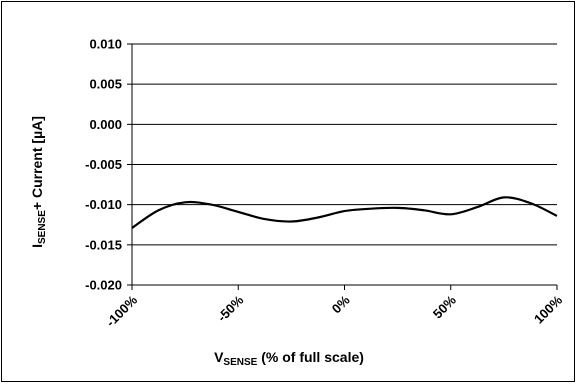 The height and width of the screenshot is (385, 578). I want to click on y-tick-label-6: -0.020, so click(103, 285).